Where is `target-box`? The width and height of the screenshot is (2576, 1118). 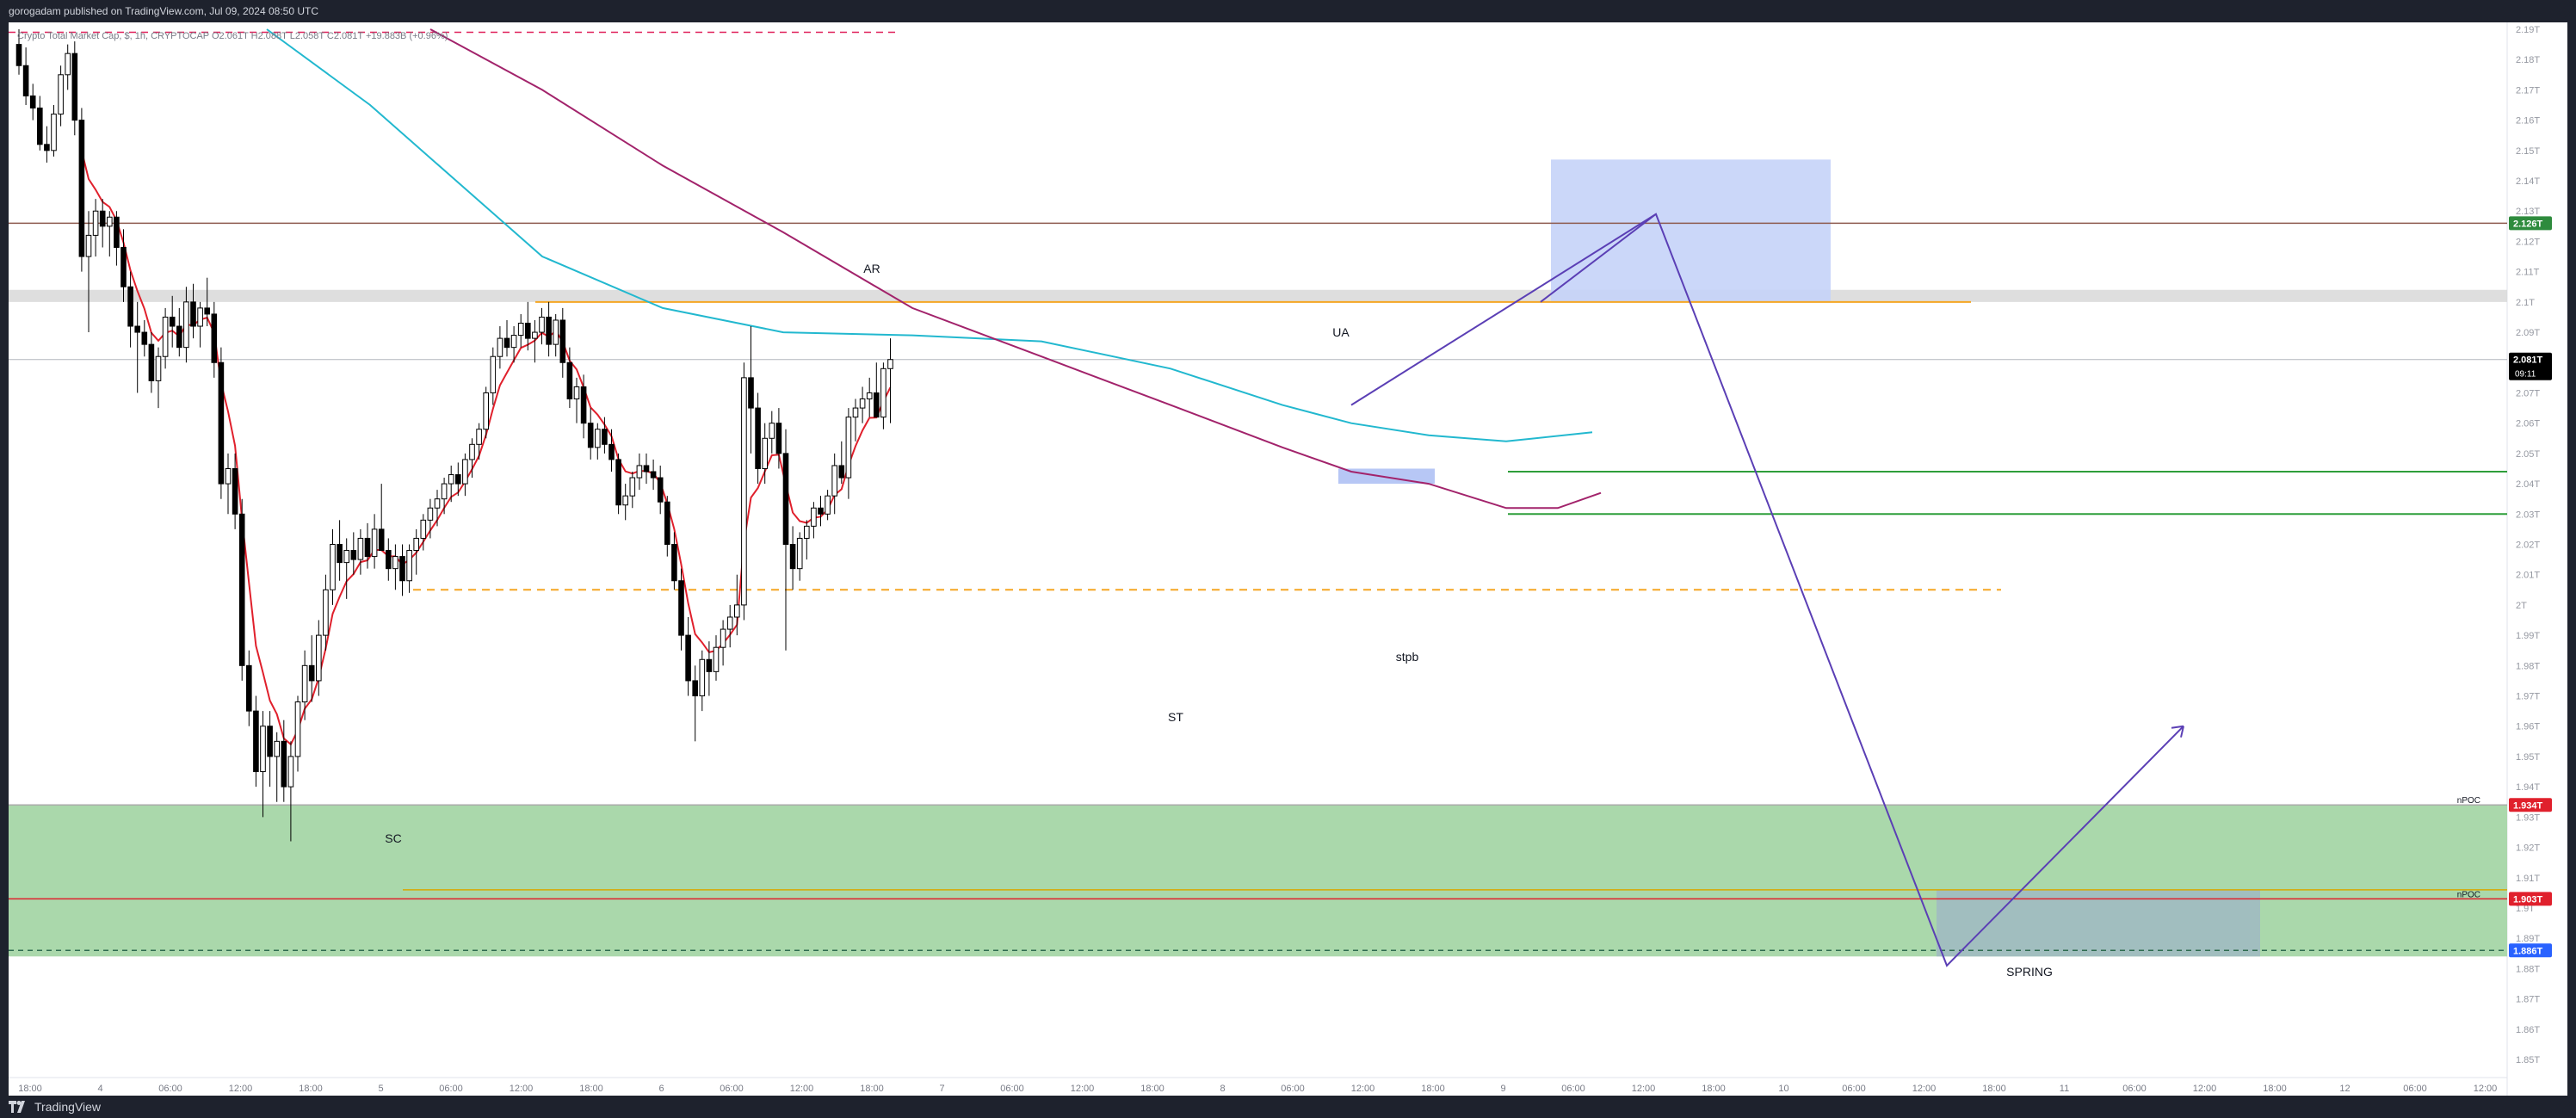 target-box is located at coordinates (1691, 230).